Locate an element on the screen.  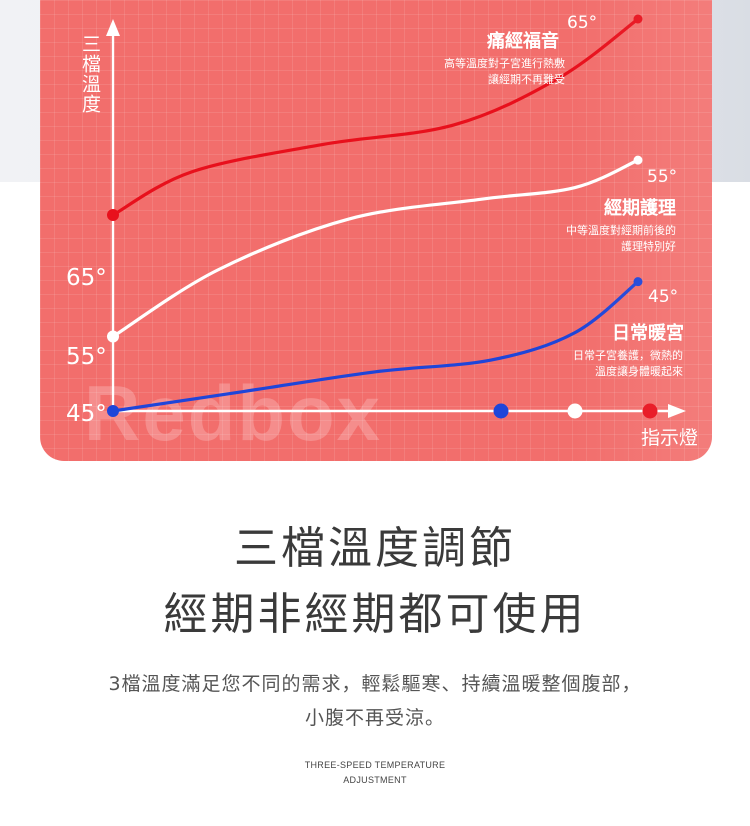
description-line-1: 3檔溫度滿足您不同的需求，輕鬆驅寒、持續溫暖整個腹部， is located at coordinates (375, 684).